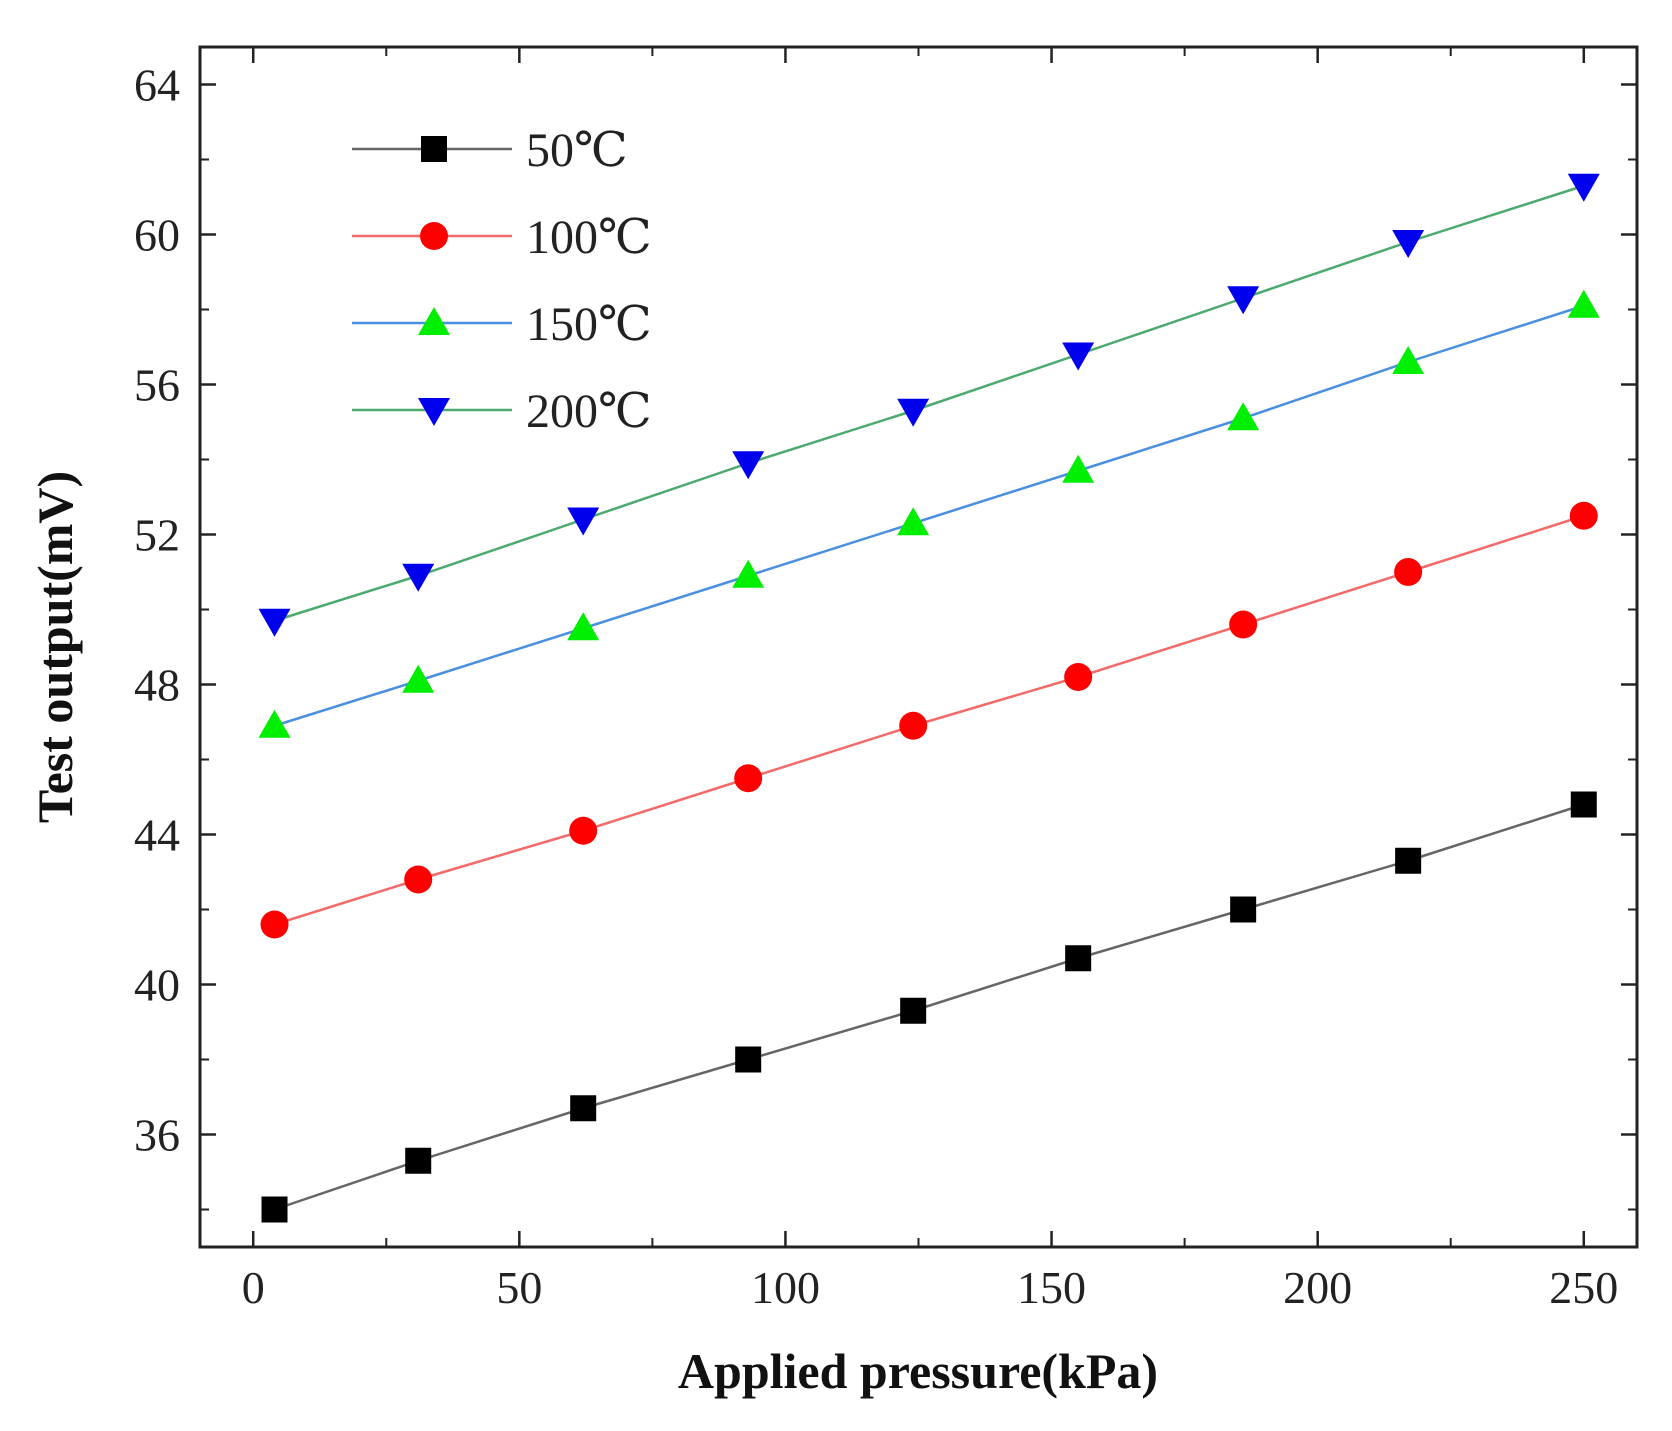 This screenshot has height=1431, width=1672. What do you see at coordinates (157, 85) in the screenshot?
I see `y-tick-label: 64` at bounding box center [157, 85].